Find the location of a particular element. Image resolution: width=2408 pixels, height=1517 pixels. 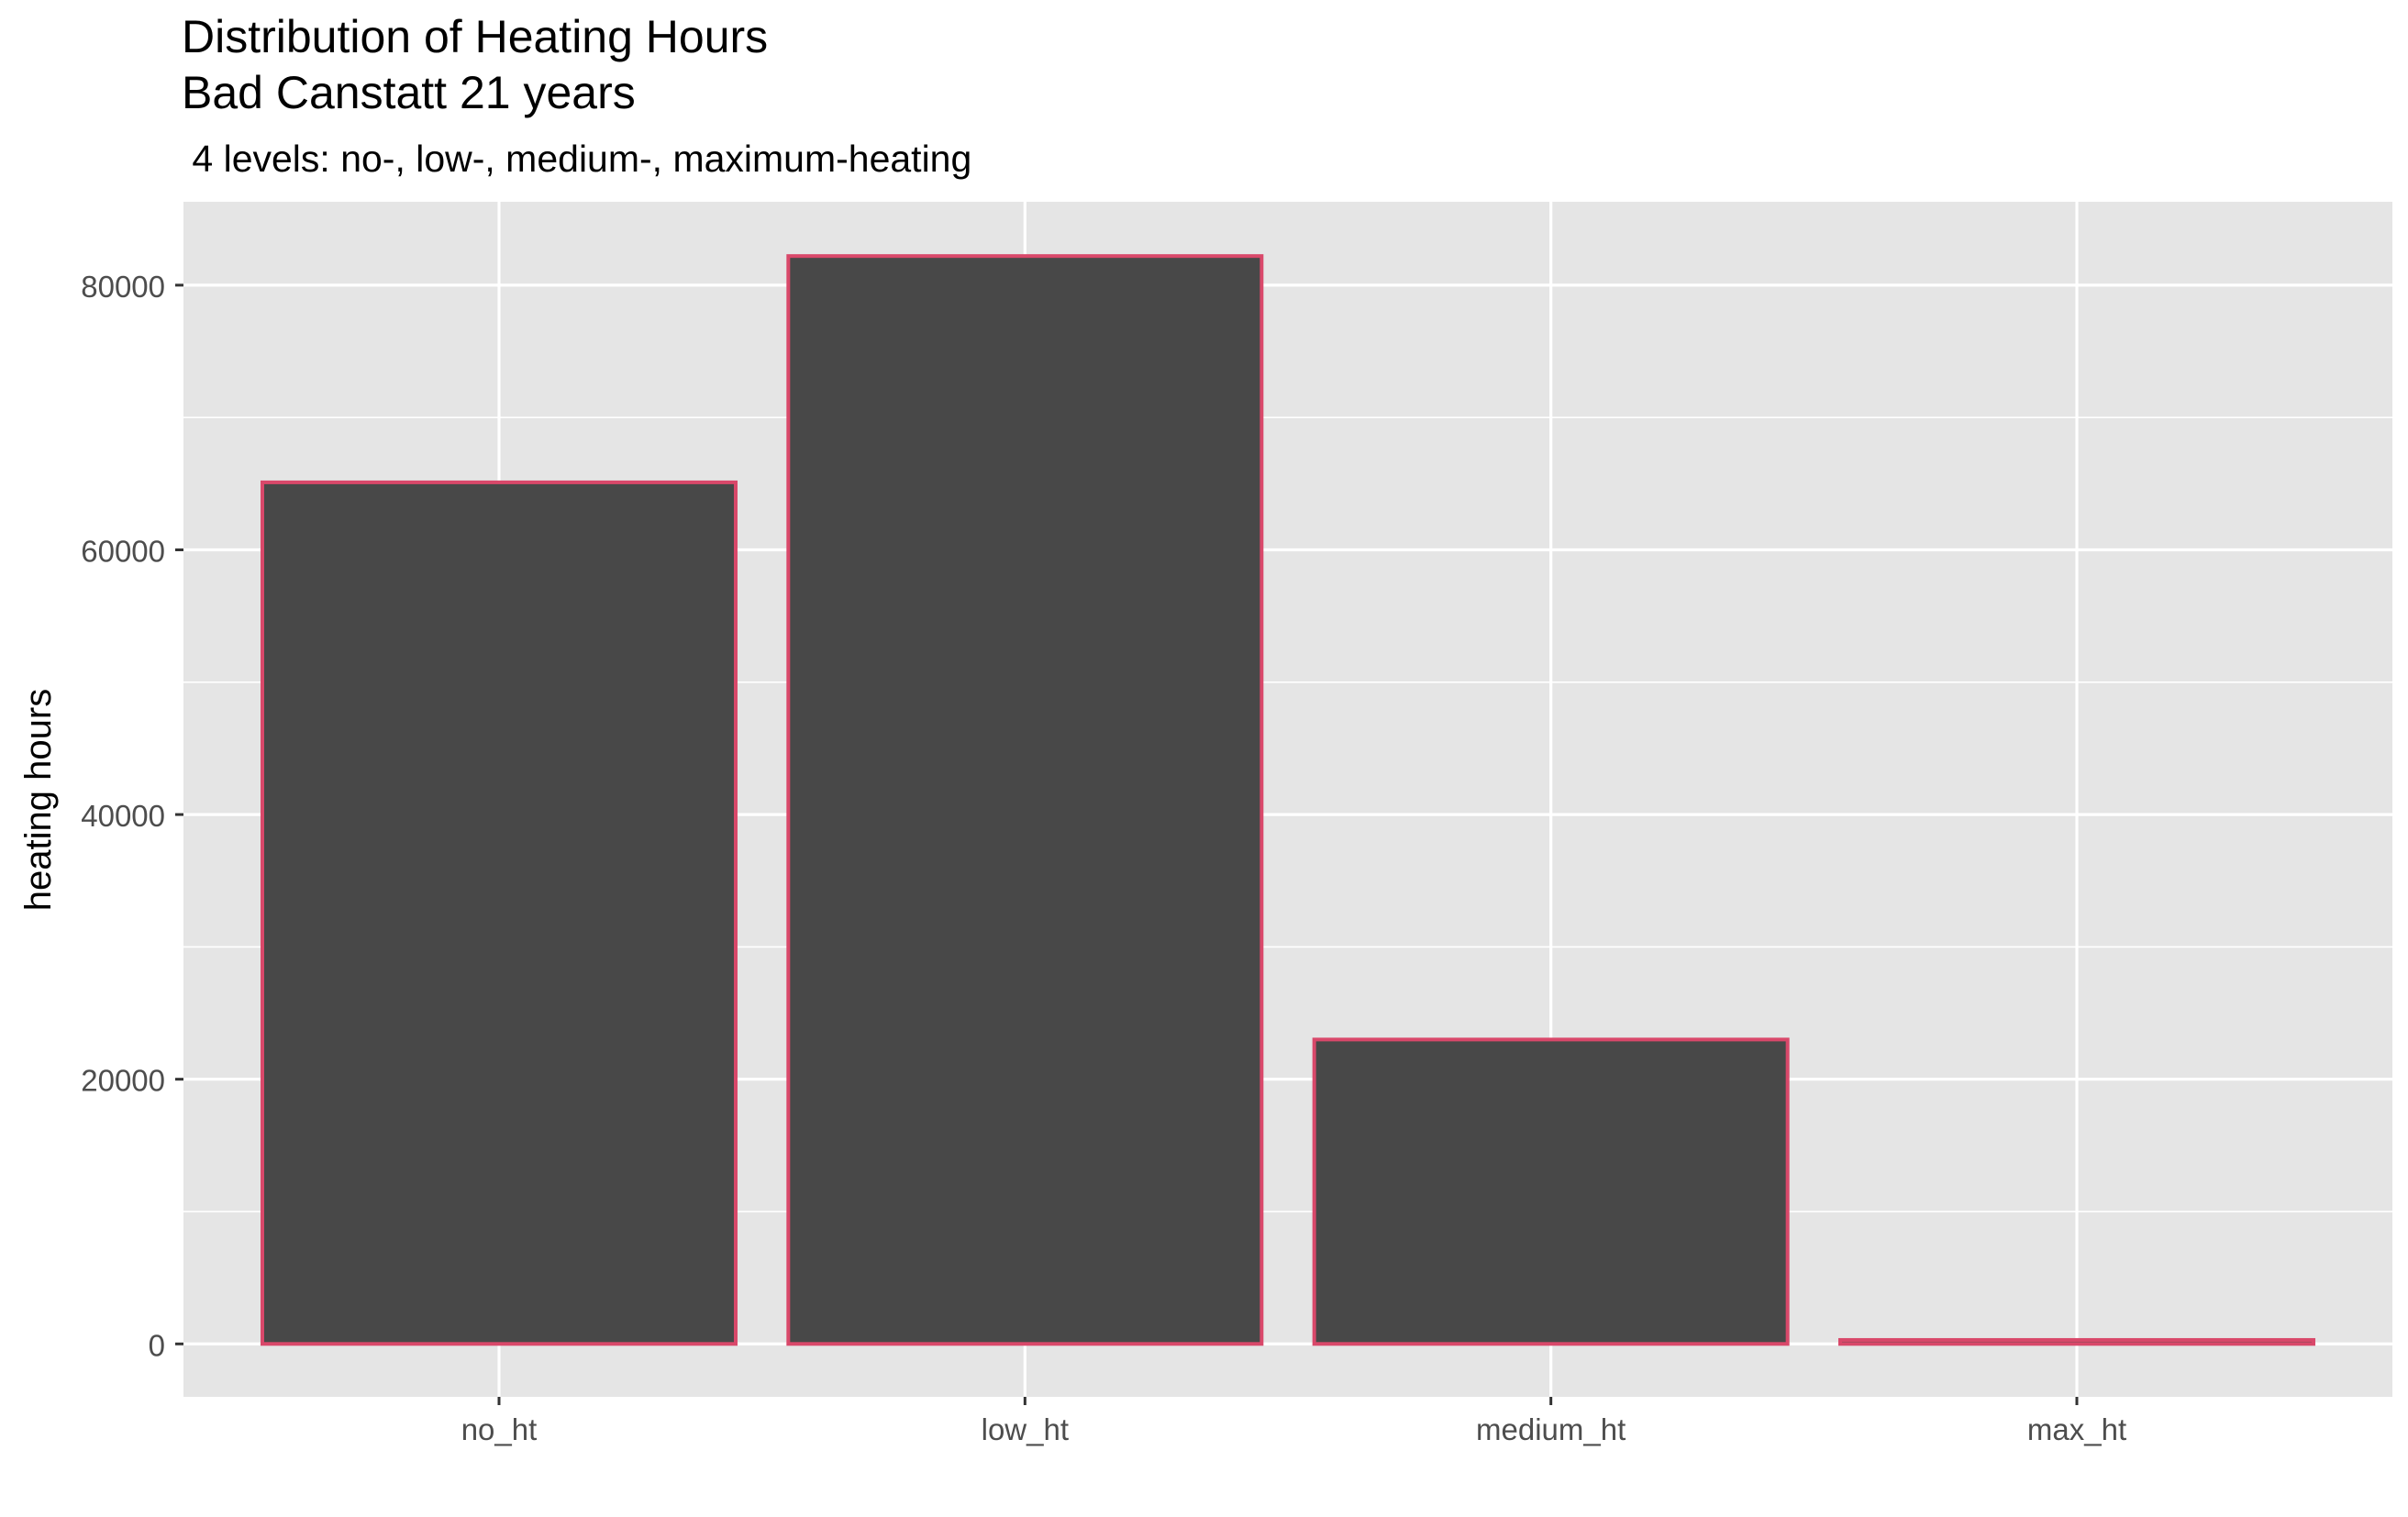

y-axis: 0 20000 40000 60000 80000 is located at coordinates (132, 816).